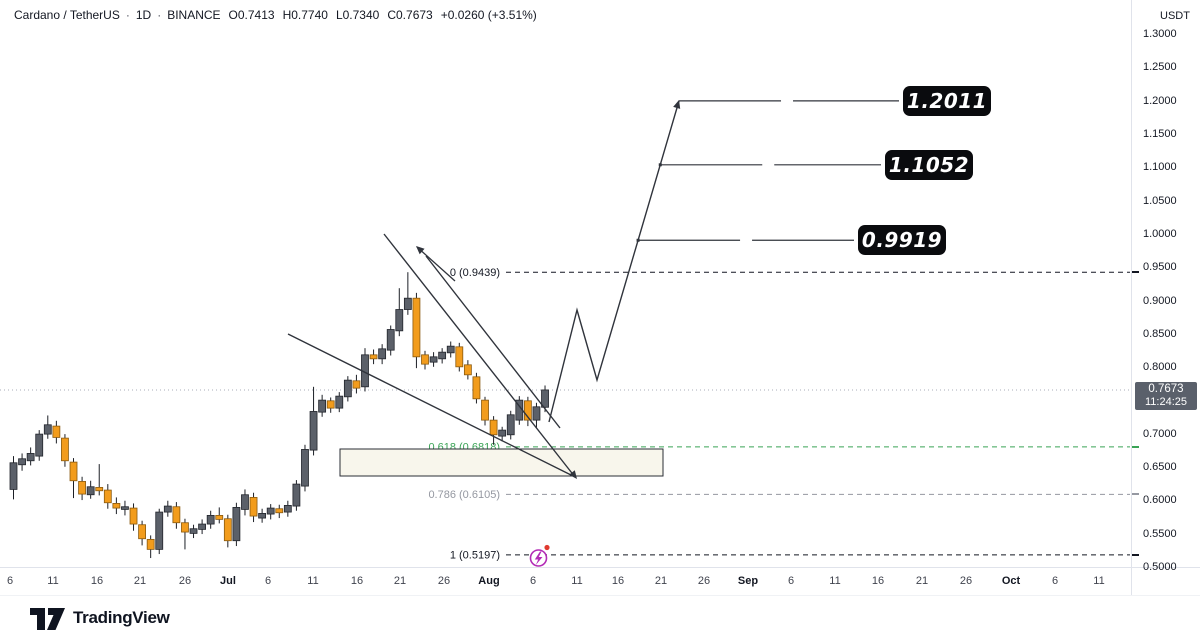 The image size is (1200, 643). Describe the element at coordinates (1160, 567) in the screenshot. I see `price-tick: 0.5000` at that location.